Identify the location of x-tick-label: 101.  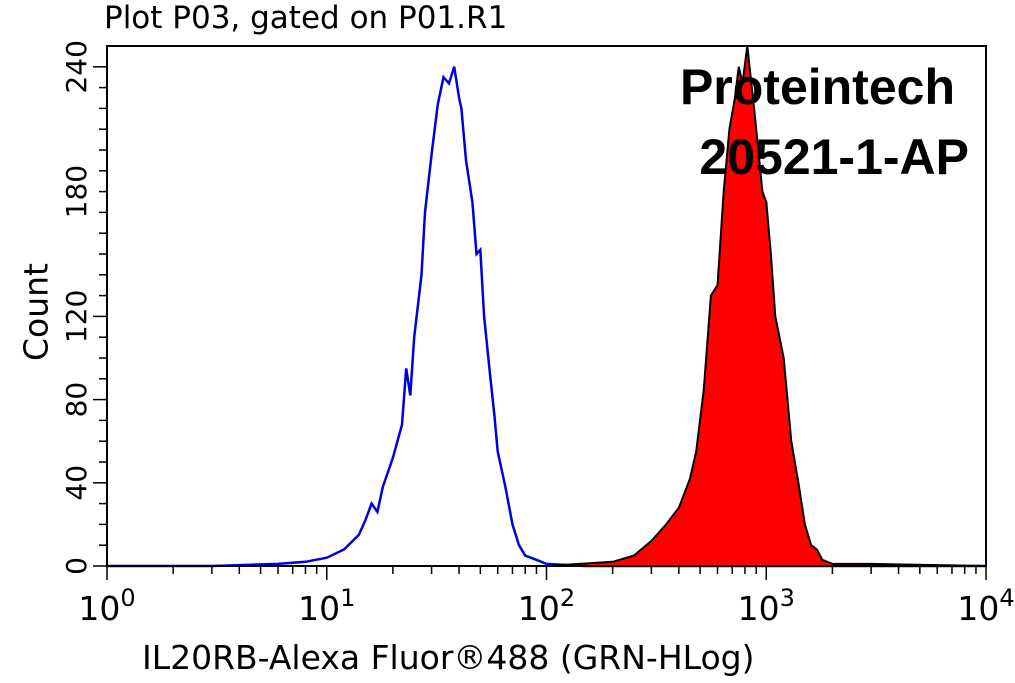
(326, 606).